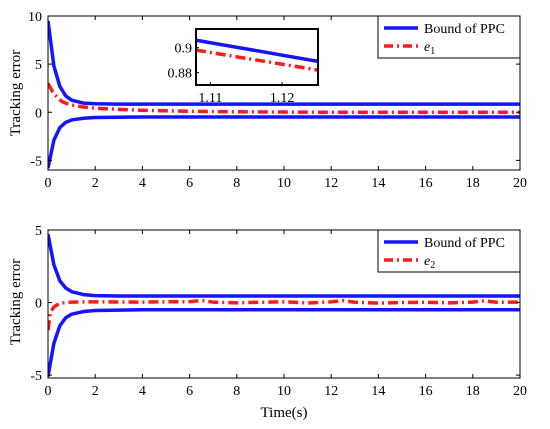 The width and height of the screenshot is (550, 429). What do you see at coordinates (142, 183) in the screenshot?
I see `x-tick-label-0-2: 4` at bounding box center [142, 183].